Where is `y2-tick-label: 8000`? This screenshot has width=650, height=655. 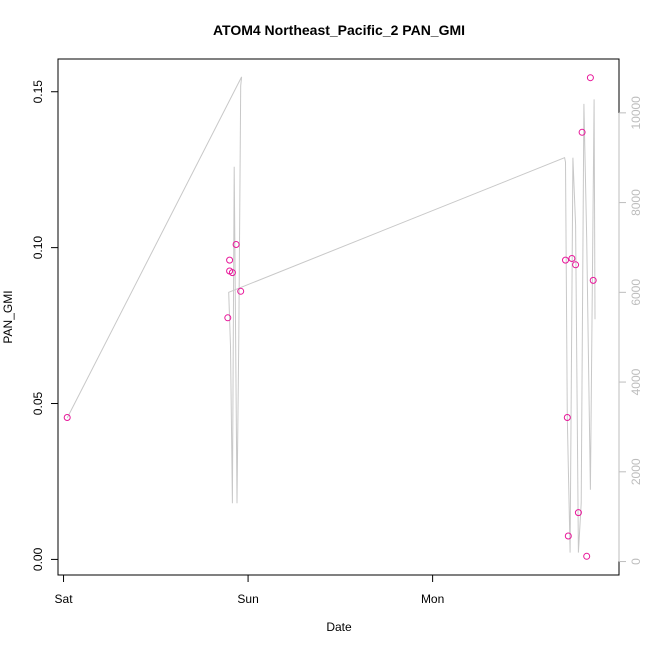
y2-tick-label: 8000 is located at coordinates (636, 202).